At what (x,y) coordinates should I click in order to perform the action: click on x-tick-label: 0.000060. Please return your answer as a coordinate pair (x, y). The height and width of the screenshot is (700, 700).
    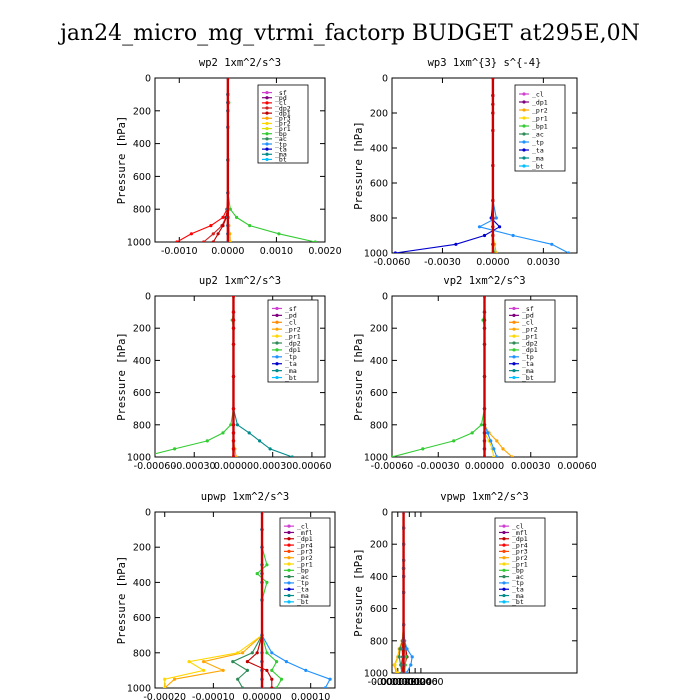
    Looking at the image, I should click on (420, 682).